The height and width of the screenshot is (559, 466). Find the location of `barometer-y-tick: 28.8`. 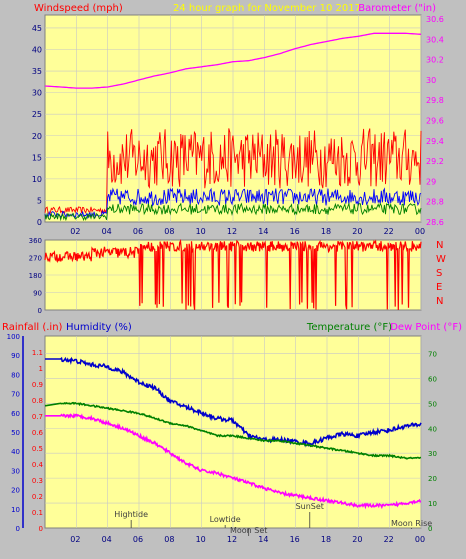

barometer-y-tick: 28.8 is located at coordinates (435, 202).